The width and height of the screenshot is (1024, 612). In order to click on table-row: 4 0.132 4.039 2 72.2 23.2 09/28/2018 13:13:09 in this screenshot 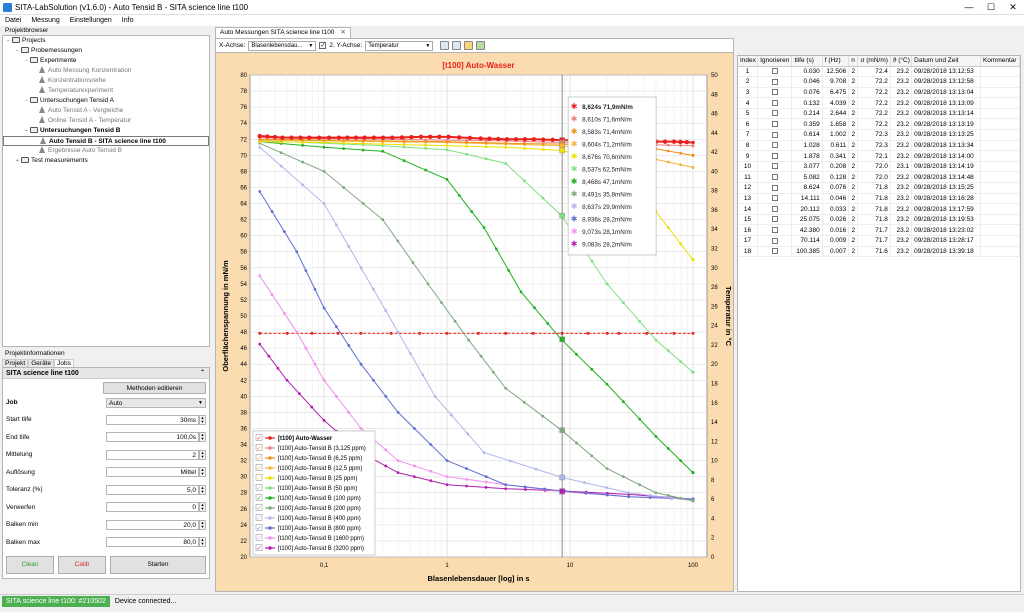, I will do `click(879, 103)`.